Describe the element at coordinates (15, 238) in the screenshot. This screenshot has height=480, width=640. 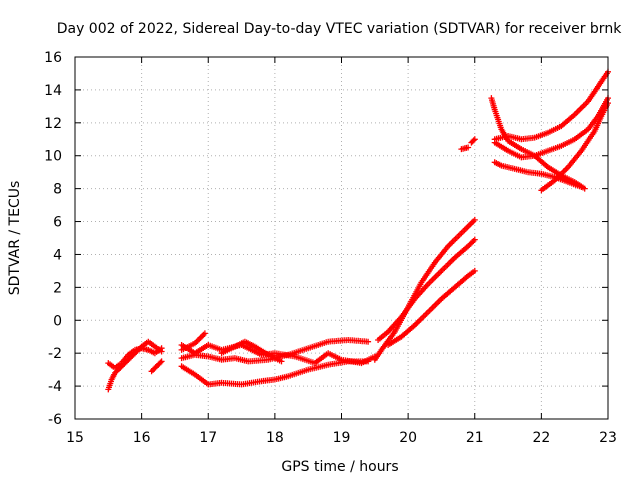
I see `y-axis-label: SDTVAR / TECUs` at that location.